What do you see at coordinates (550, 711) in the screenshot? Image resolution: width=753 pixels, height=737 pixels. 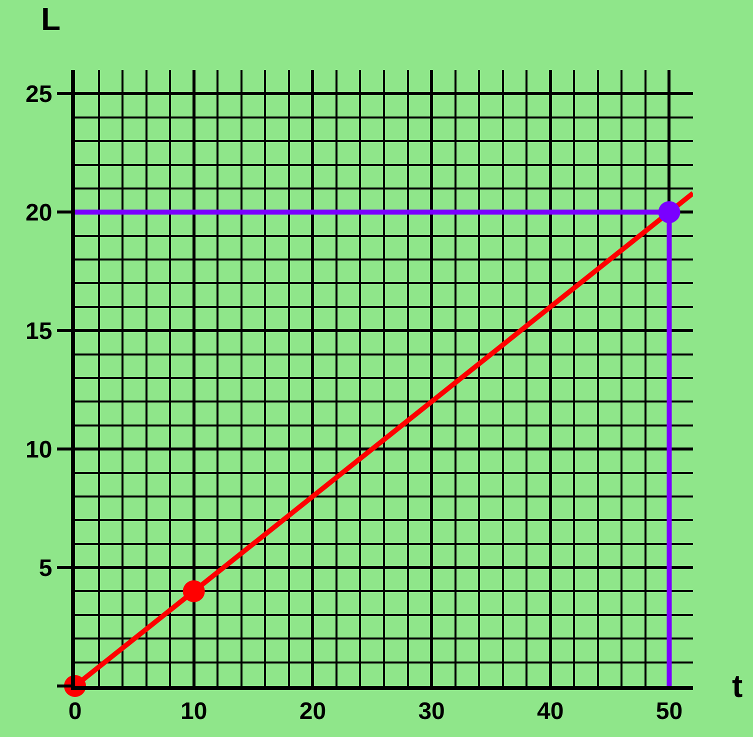 I see `x-tick-label: 40` at bounding box center [550, 711].